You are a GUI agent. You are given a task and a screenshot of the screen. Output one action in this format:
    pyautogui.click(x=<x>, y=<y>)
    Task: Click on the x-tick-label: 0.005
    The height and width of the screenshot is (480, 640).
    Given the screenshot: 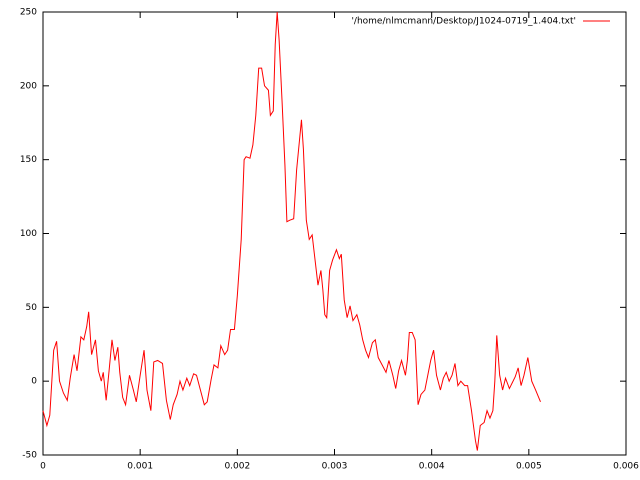 What is the action you would take?
    pyautogui.click(x=529, y=467)
    